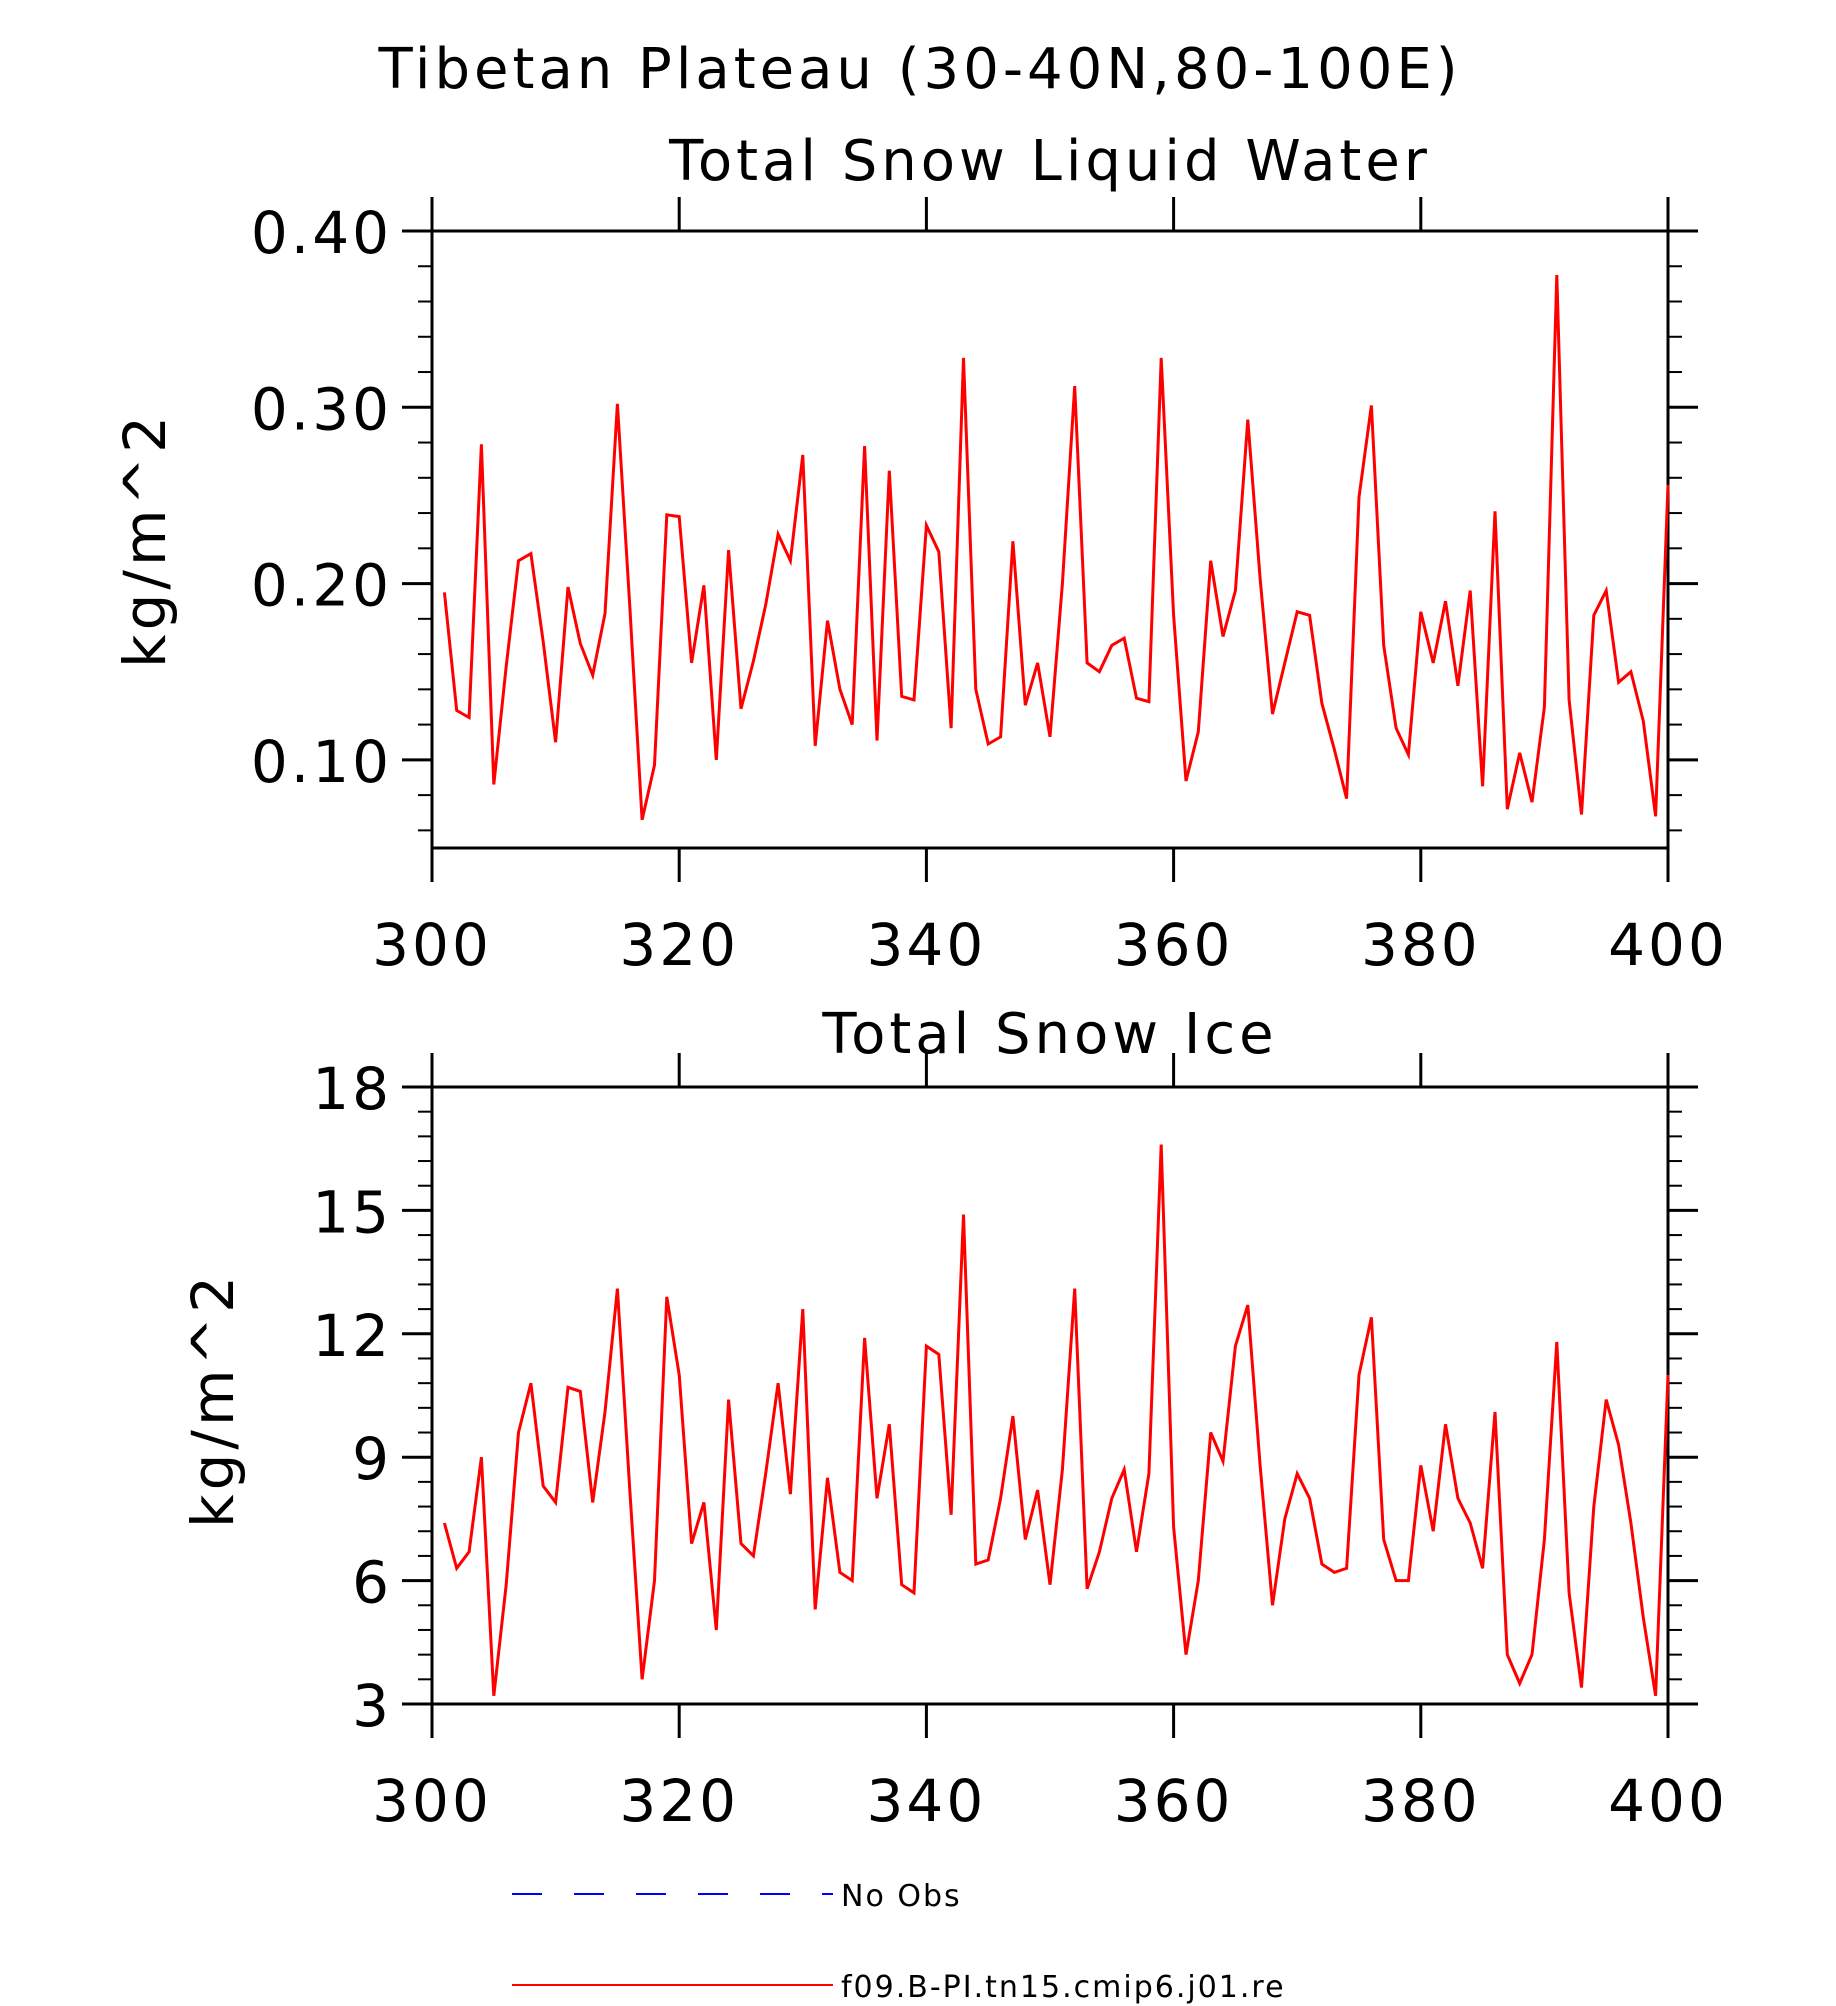 This screenshot has height=2006, width=1836. What do you see at coordinates (321, 762) in the screenshot?
I see `y-tick-label: 0.10` at bounding box center [321, 762].